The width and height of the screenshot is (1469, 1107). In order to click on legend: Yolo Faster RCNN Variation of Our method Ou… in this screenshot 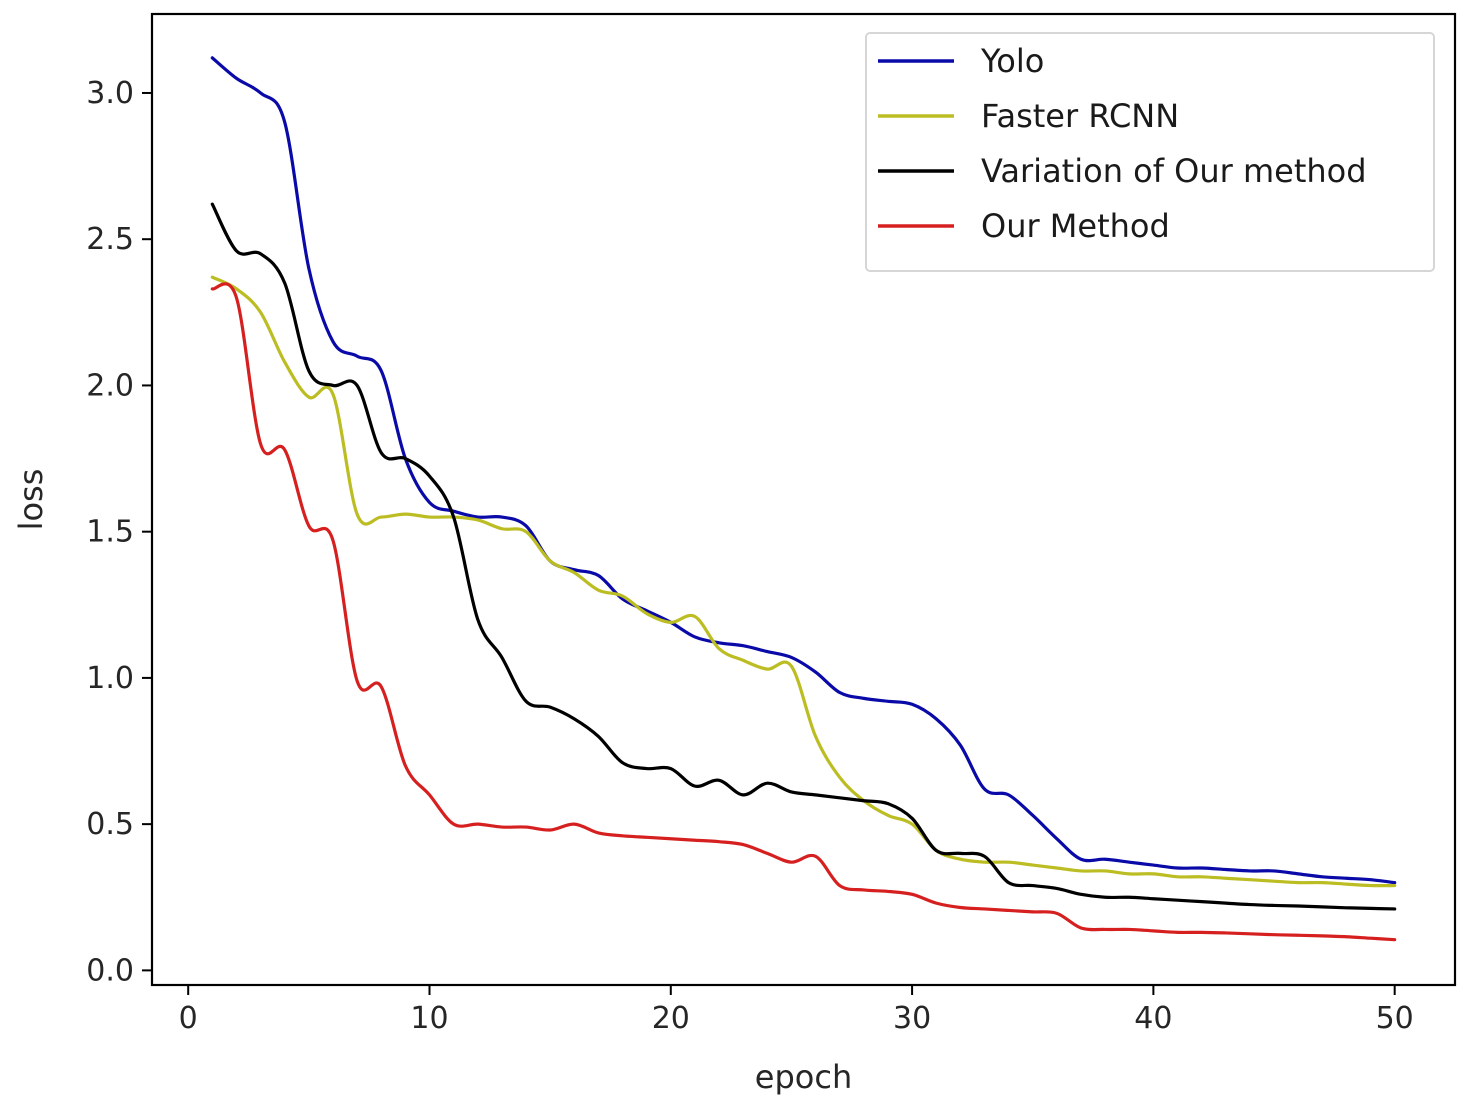, I will do `click(1150, 152)`.